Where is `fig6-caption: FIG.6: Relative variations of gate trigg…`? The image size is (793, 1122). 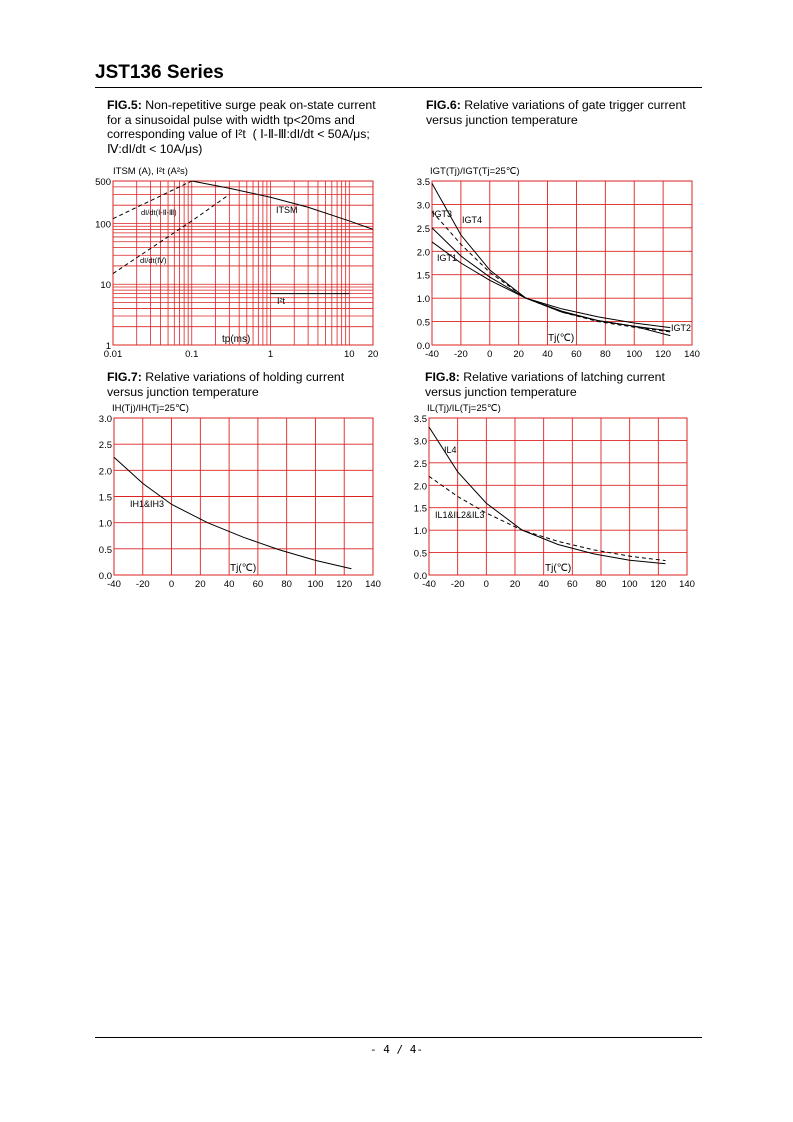 fig6-caption: FIG.6: Relative variations of gate trigg… is located at coordinates (556, 112).